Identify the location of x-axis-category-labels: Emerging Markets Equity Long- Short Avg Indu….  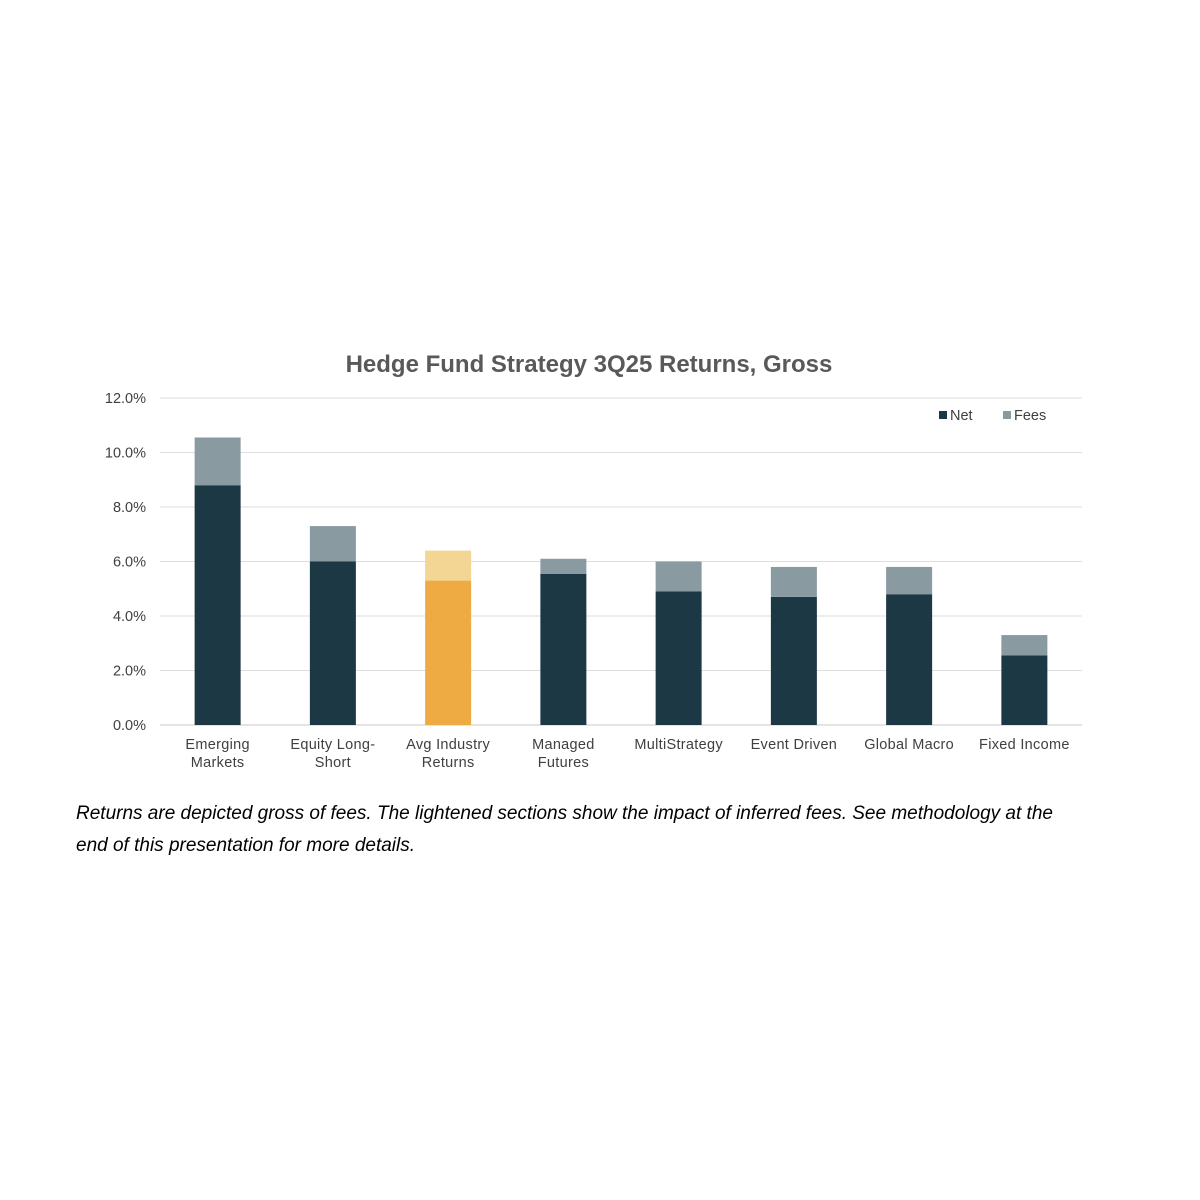
(627, 754).